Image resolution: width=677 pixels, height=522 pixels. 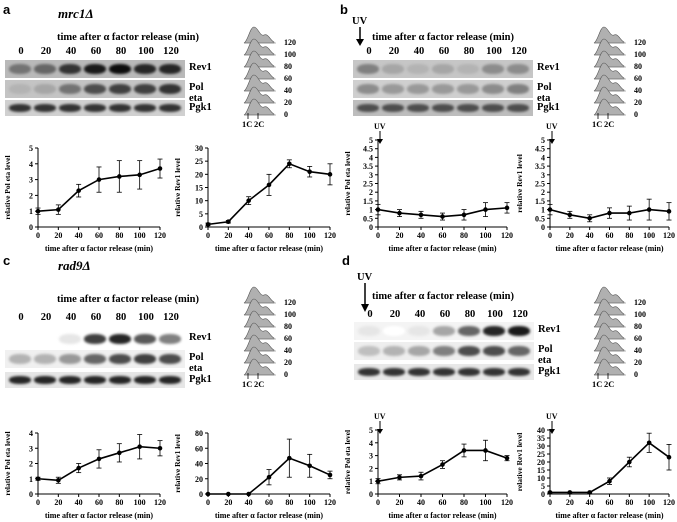 What do you see at coordinates (443, 296) in the screenshot?
I see `panel-d-header: time after α factor release (min)` at bounding box center [443, 296].